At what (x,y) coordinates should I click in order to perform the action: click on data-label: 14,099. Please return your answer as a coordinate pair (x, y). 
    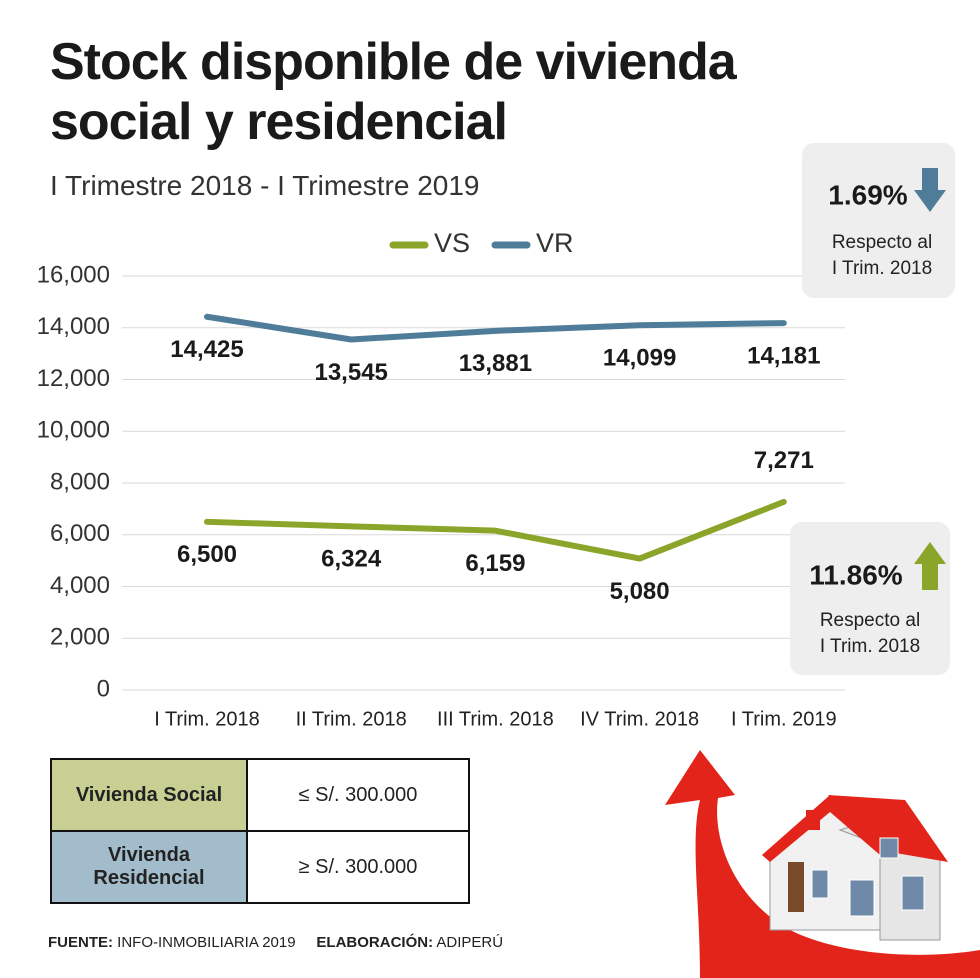
    Looking at the image, I should click on (639, 358).